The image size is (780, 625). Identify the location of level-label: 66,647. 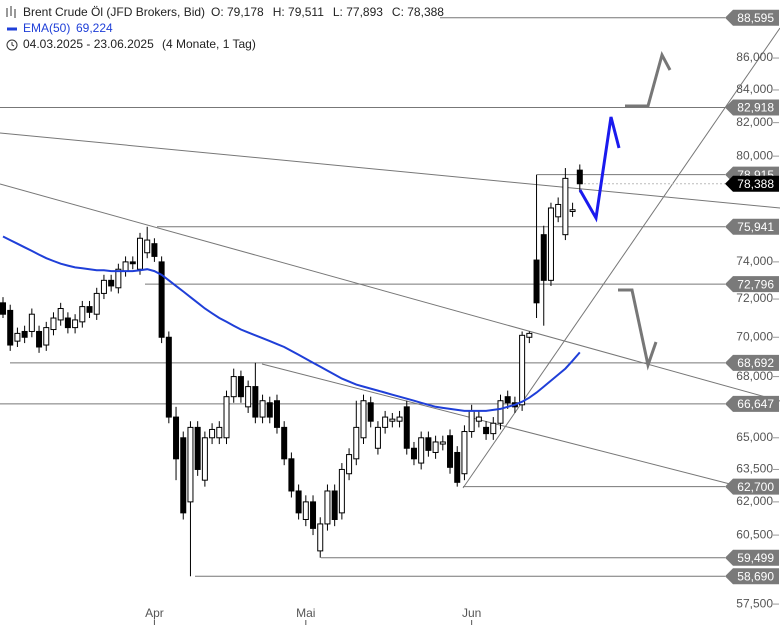
(755, 404).